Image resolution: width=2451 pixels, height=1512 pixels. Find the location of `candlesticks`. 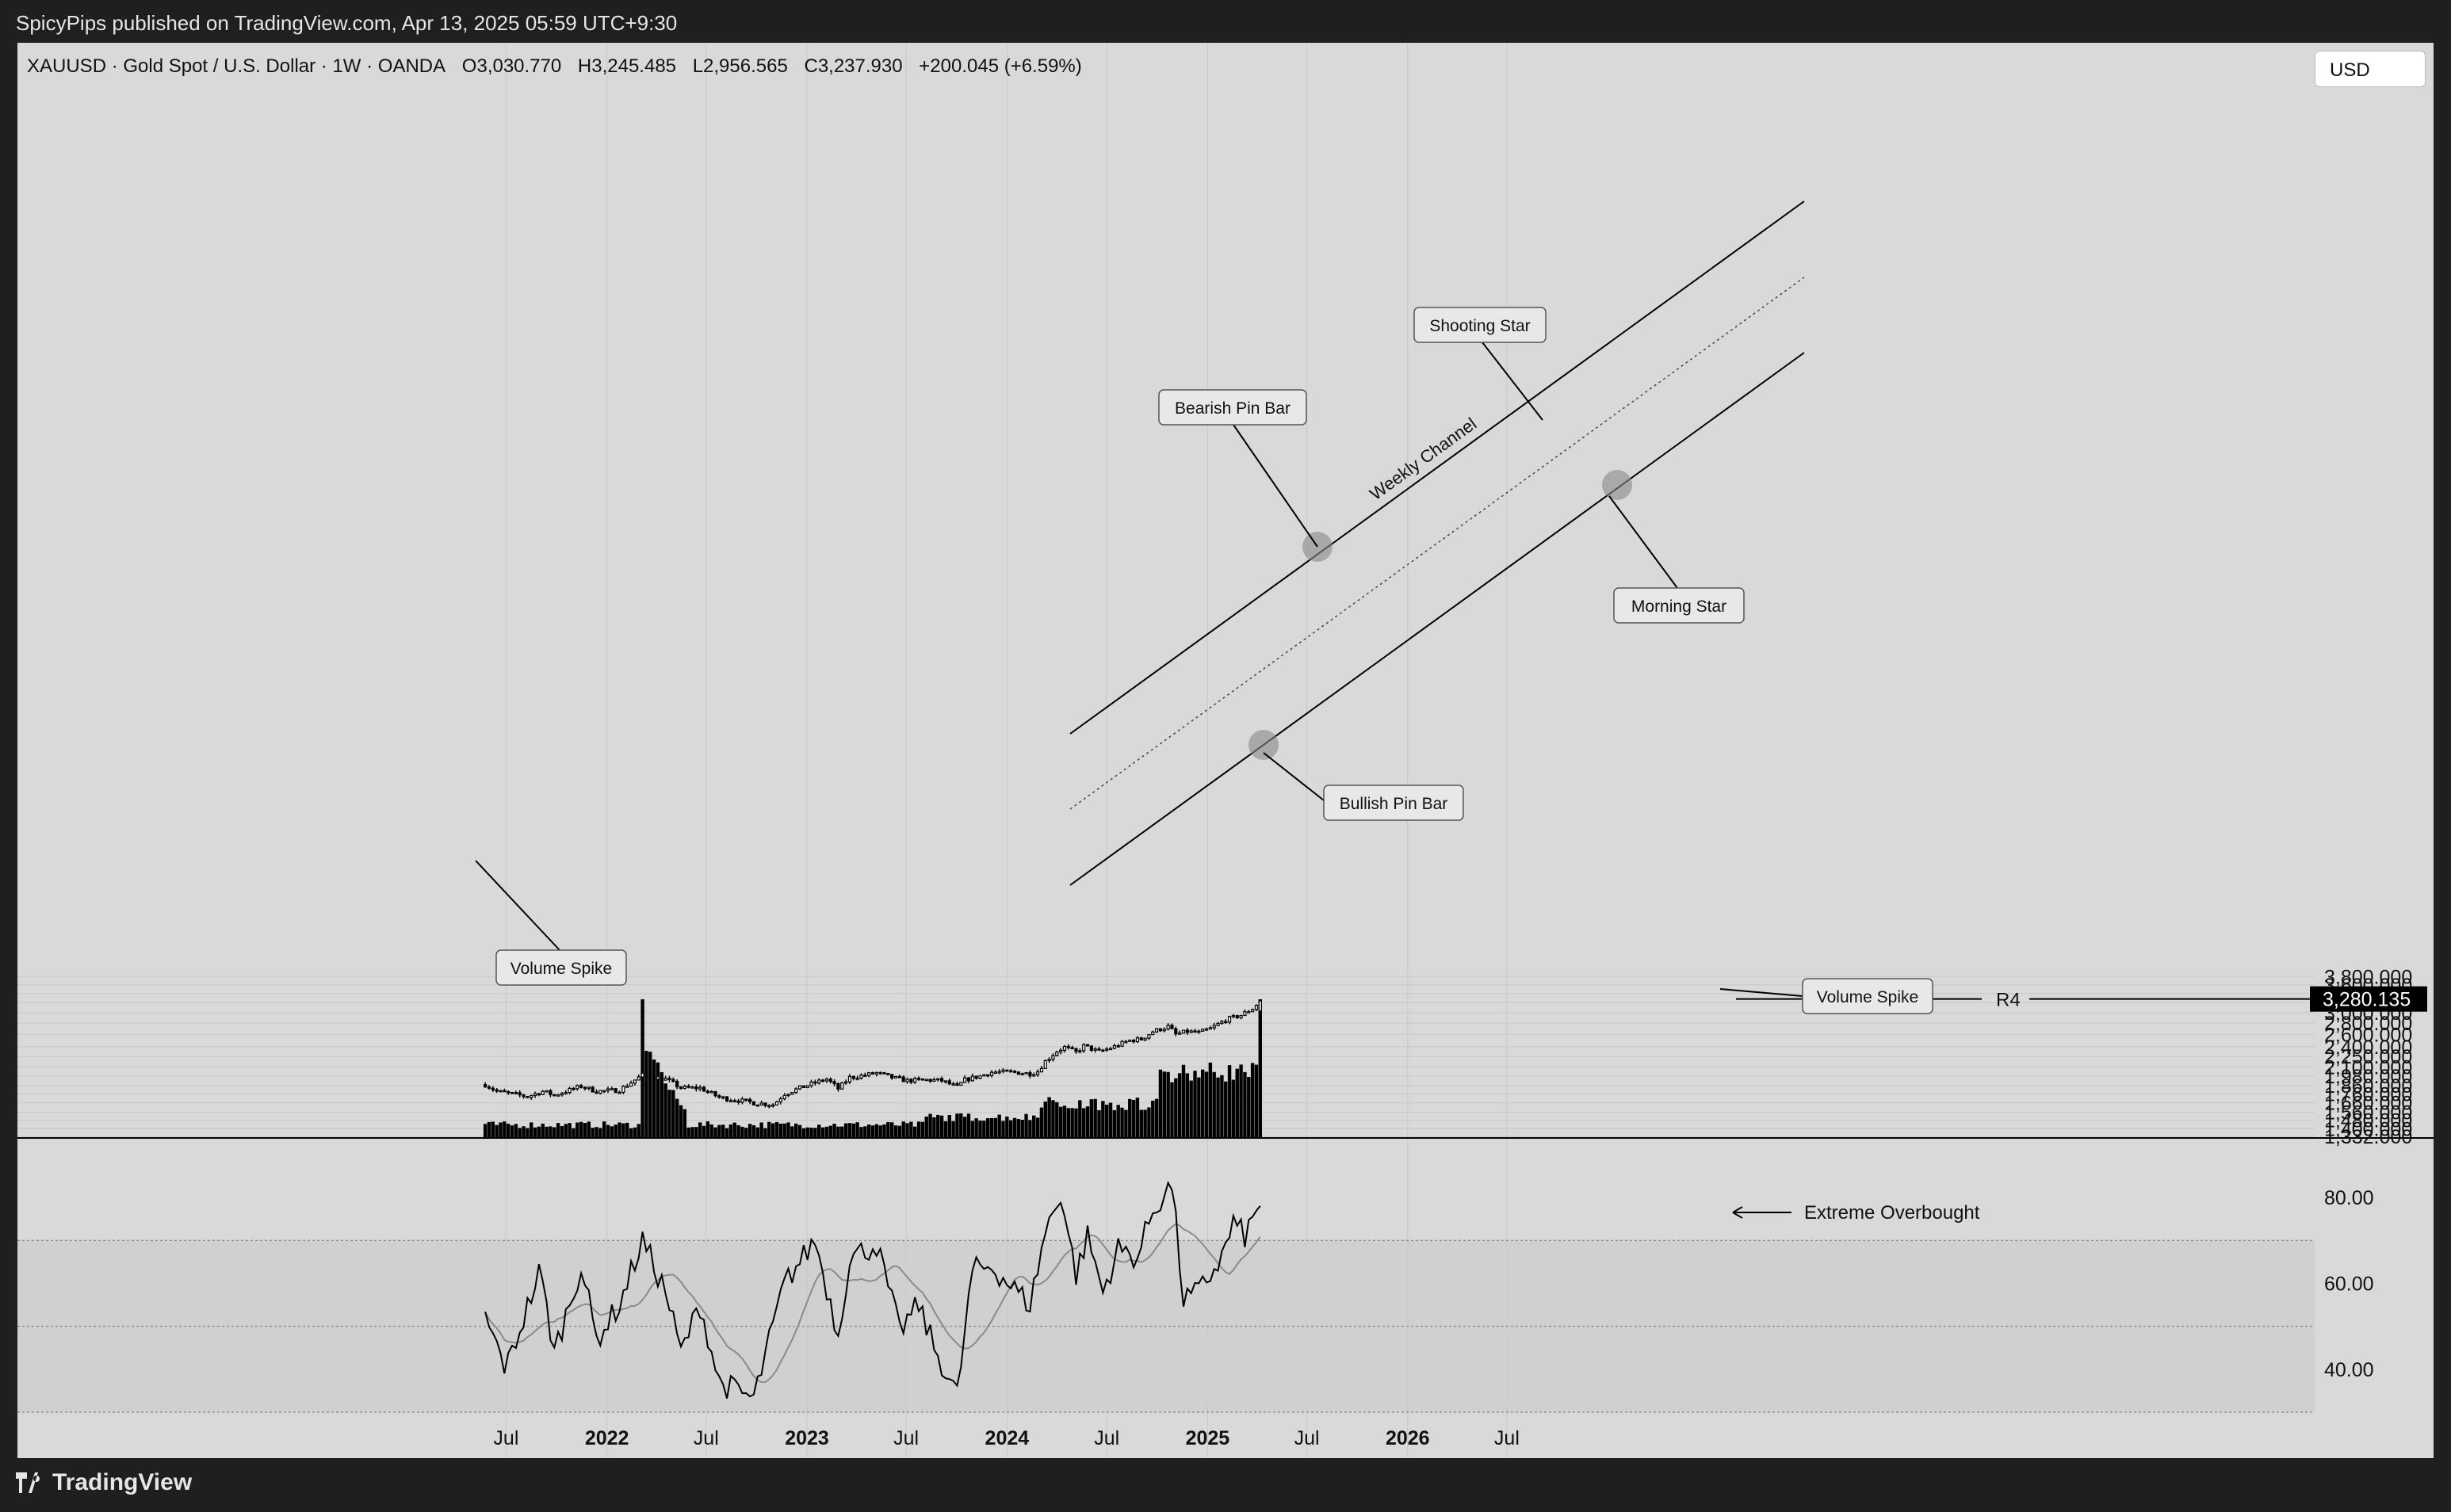

candlesticks is located at coordinates (873, 1054).